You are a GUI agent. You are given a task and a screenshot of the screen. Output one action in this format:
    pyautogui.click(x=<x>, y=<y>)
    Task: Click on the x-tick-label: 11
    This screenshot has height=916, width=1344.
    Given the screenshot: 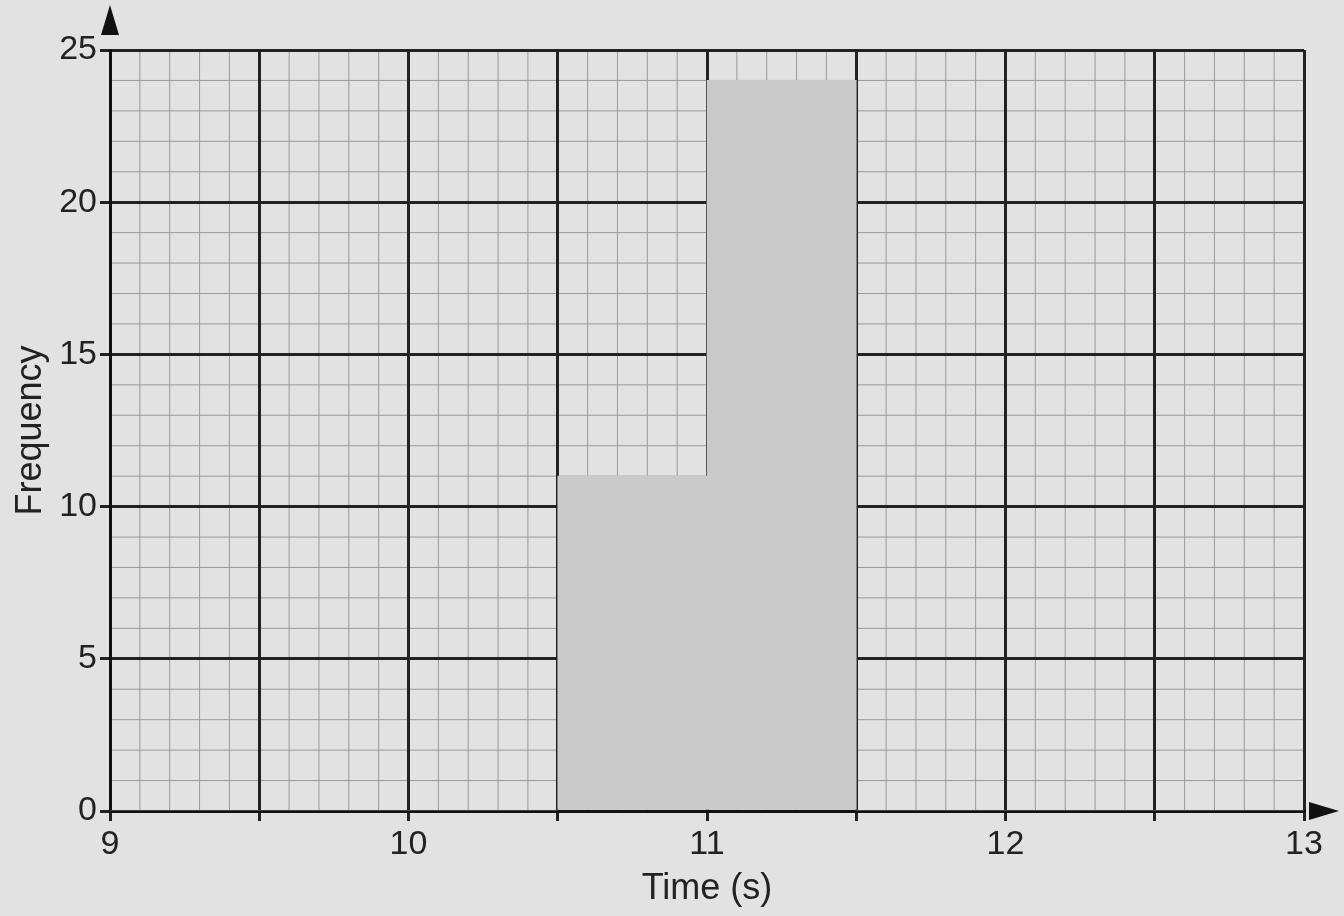 What is the action you would take?
    pyautogui.click(x=707, y=841)
    